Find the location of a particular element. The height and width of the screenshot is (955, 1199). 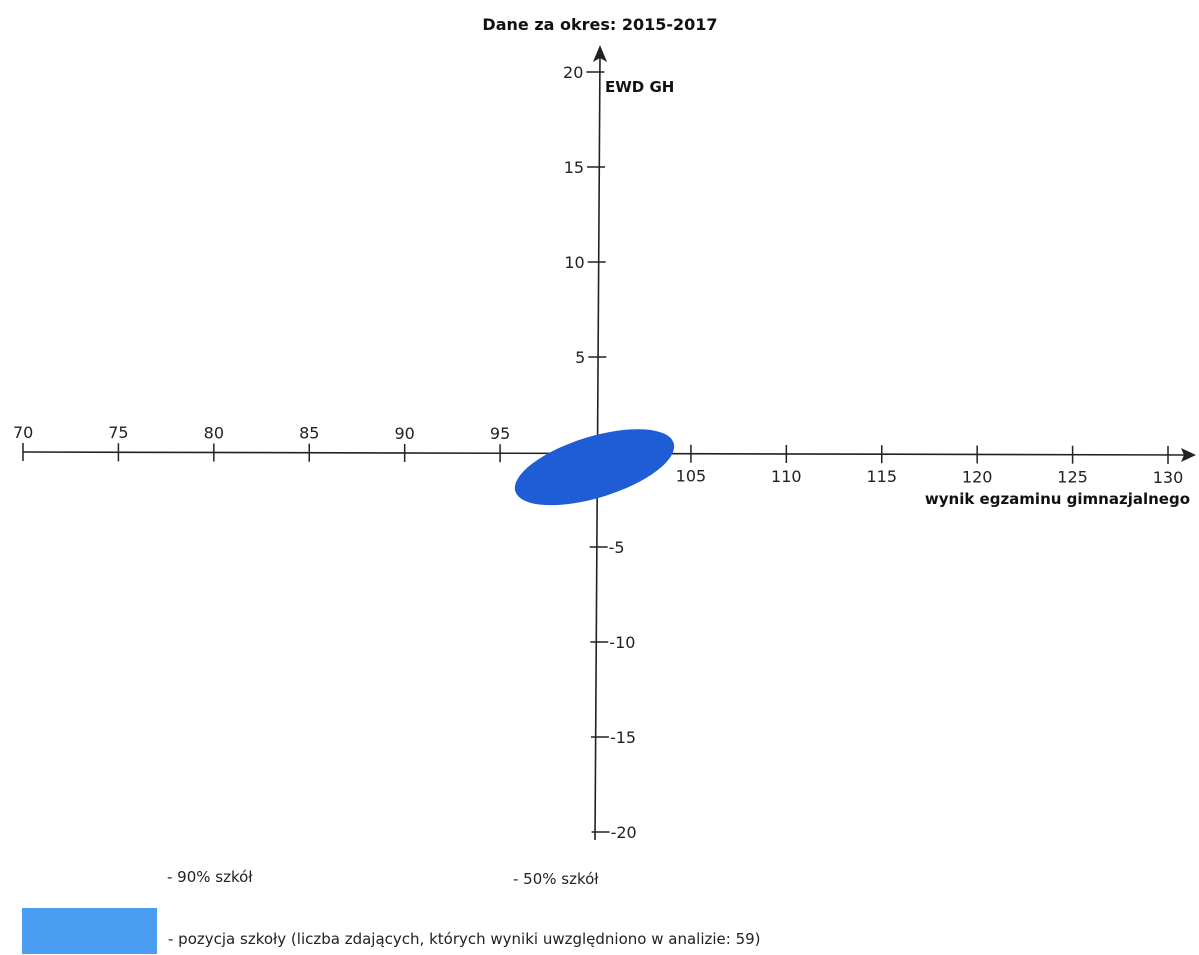

x-axis-arrow is located at coordinates (1188, 455).